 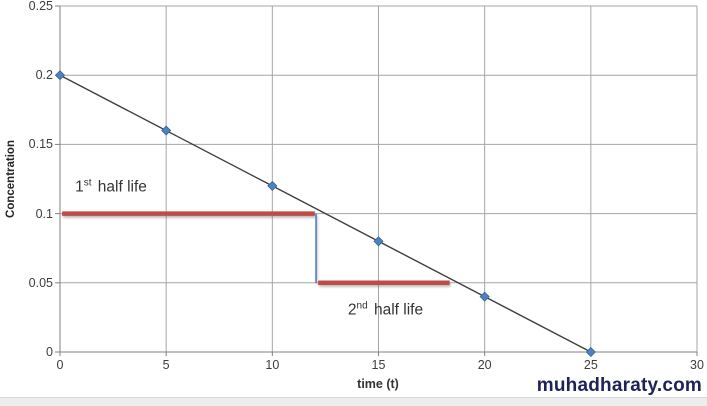 What do you see at coordinates (484, 365) in the screenshot?
I see `x-tick-label: 20` at bounding box center [484, 365].